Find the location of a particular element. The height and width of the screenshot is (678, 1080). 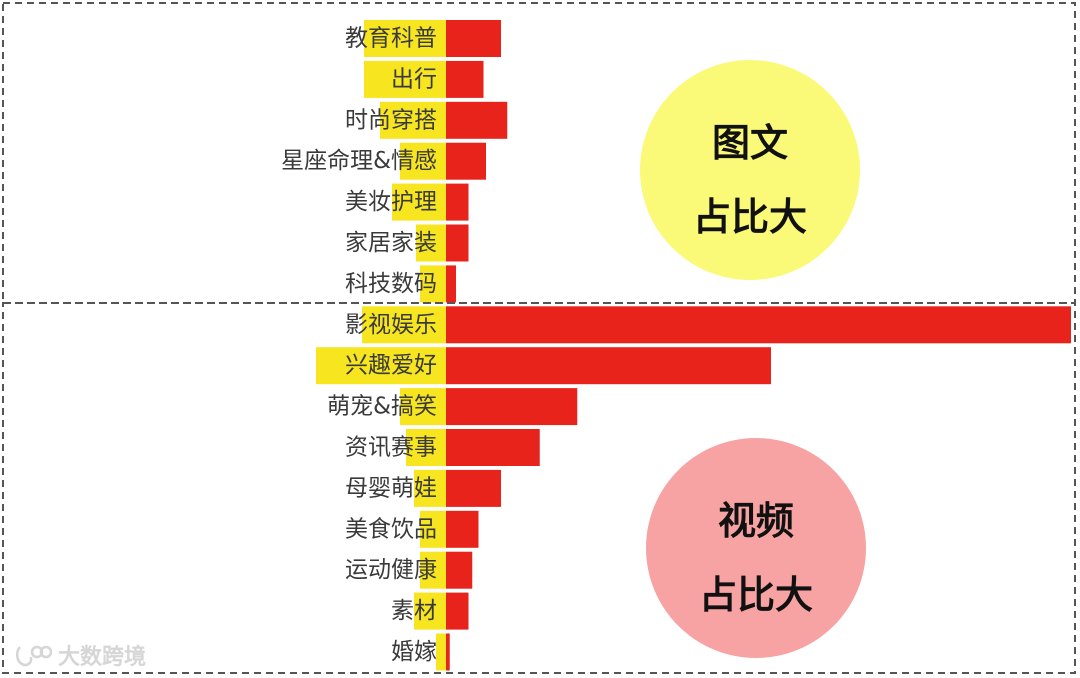

bar-素材 is located at coordinates (457, 611).